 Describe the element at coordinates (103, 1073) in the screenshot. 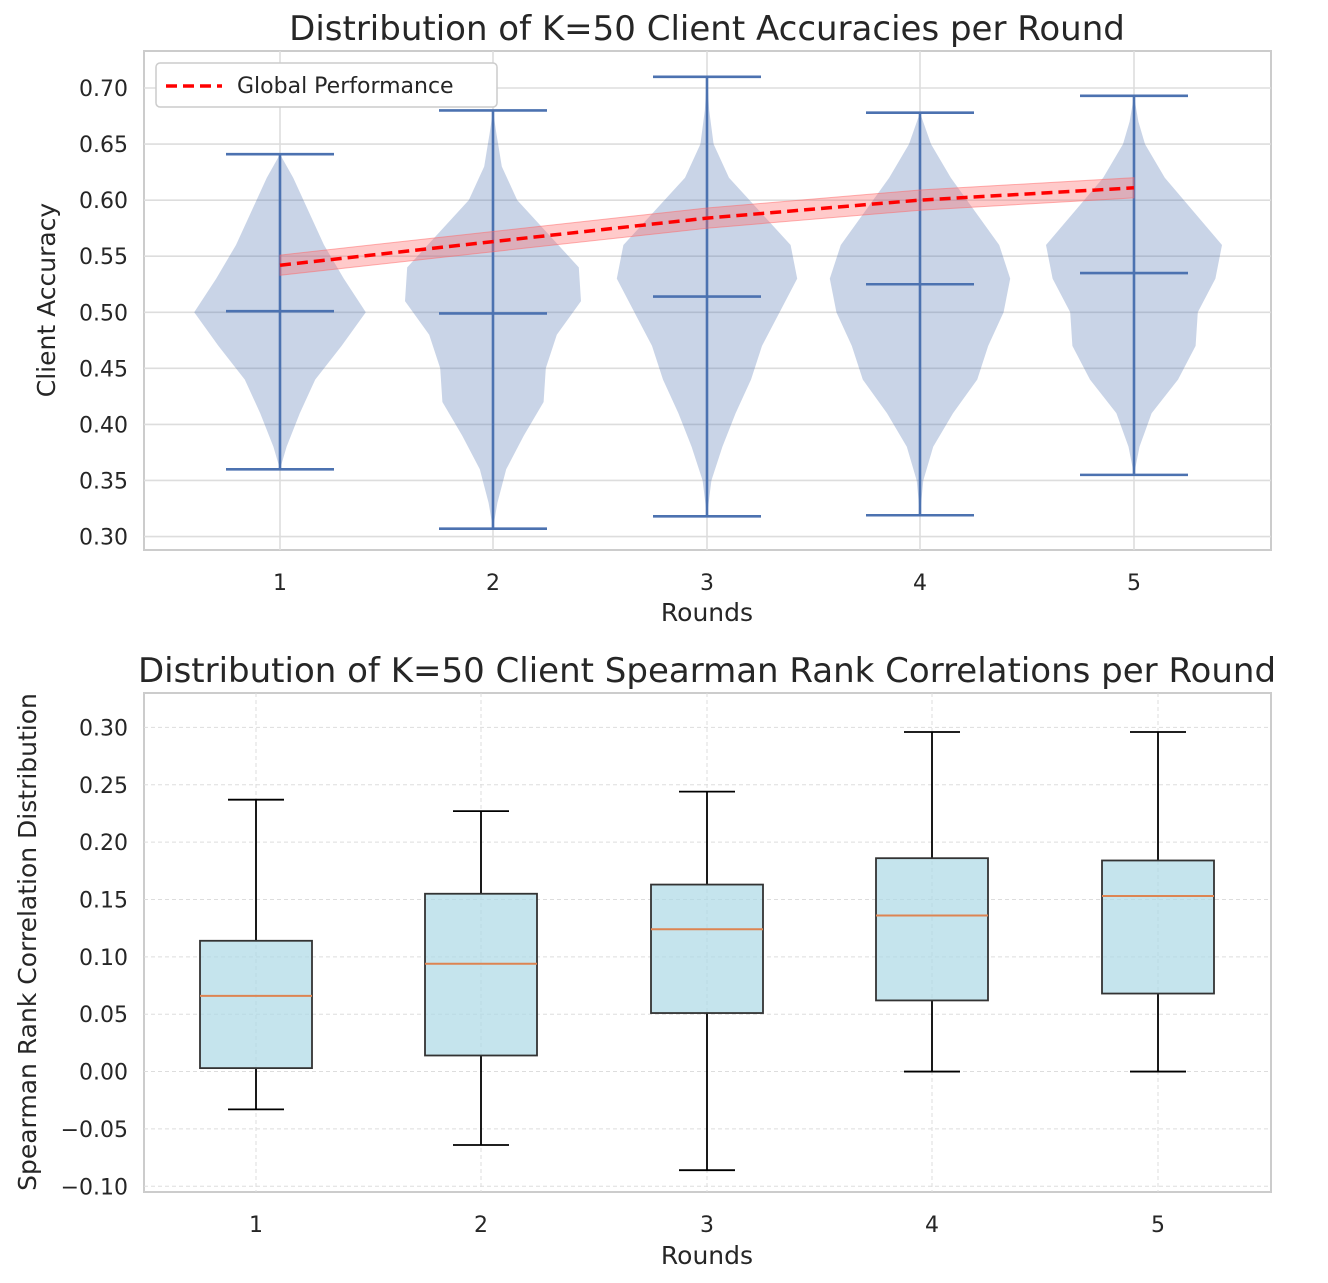

I see `y-tick-label: 0.00` at that location.